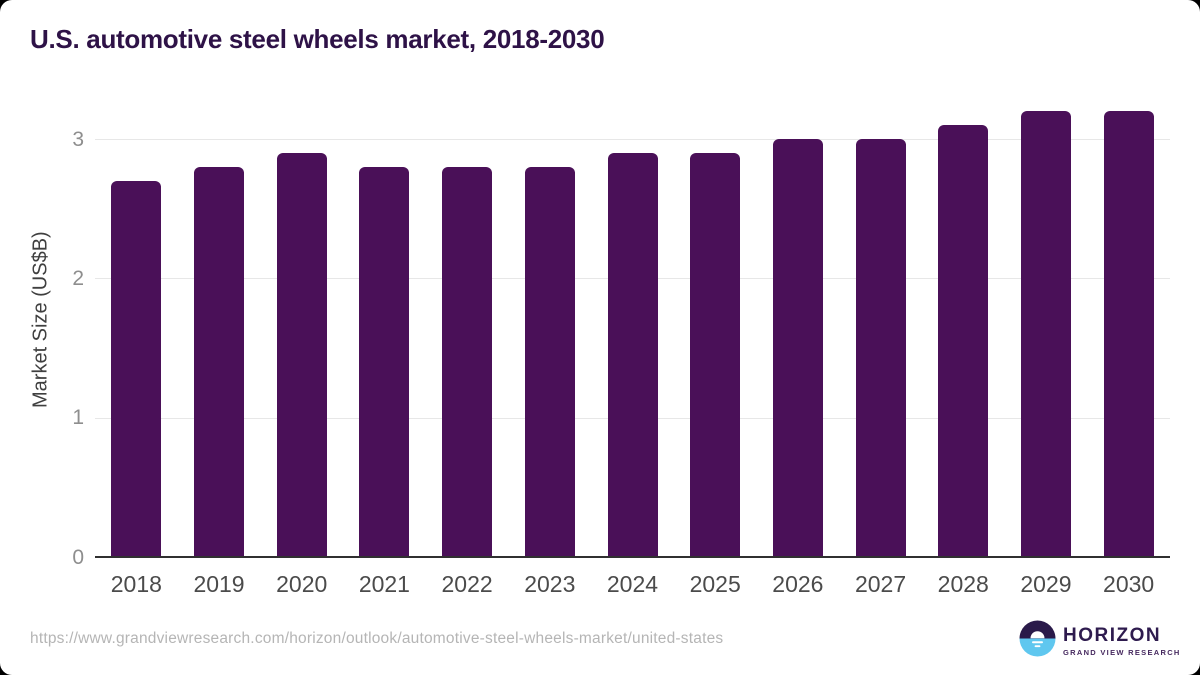  What do you see at coordinates (632, 354) in the screenshot?
I see `bar-2024` at bounding box center [632, 354].